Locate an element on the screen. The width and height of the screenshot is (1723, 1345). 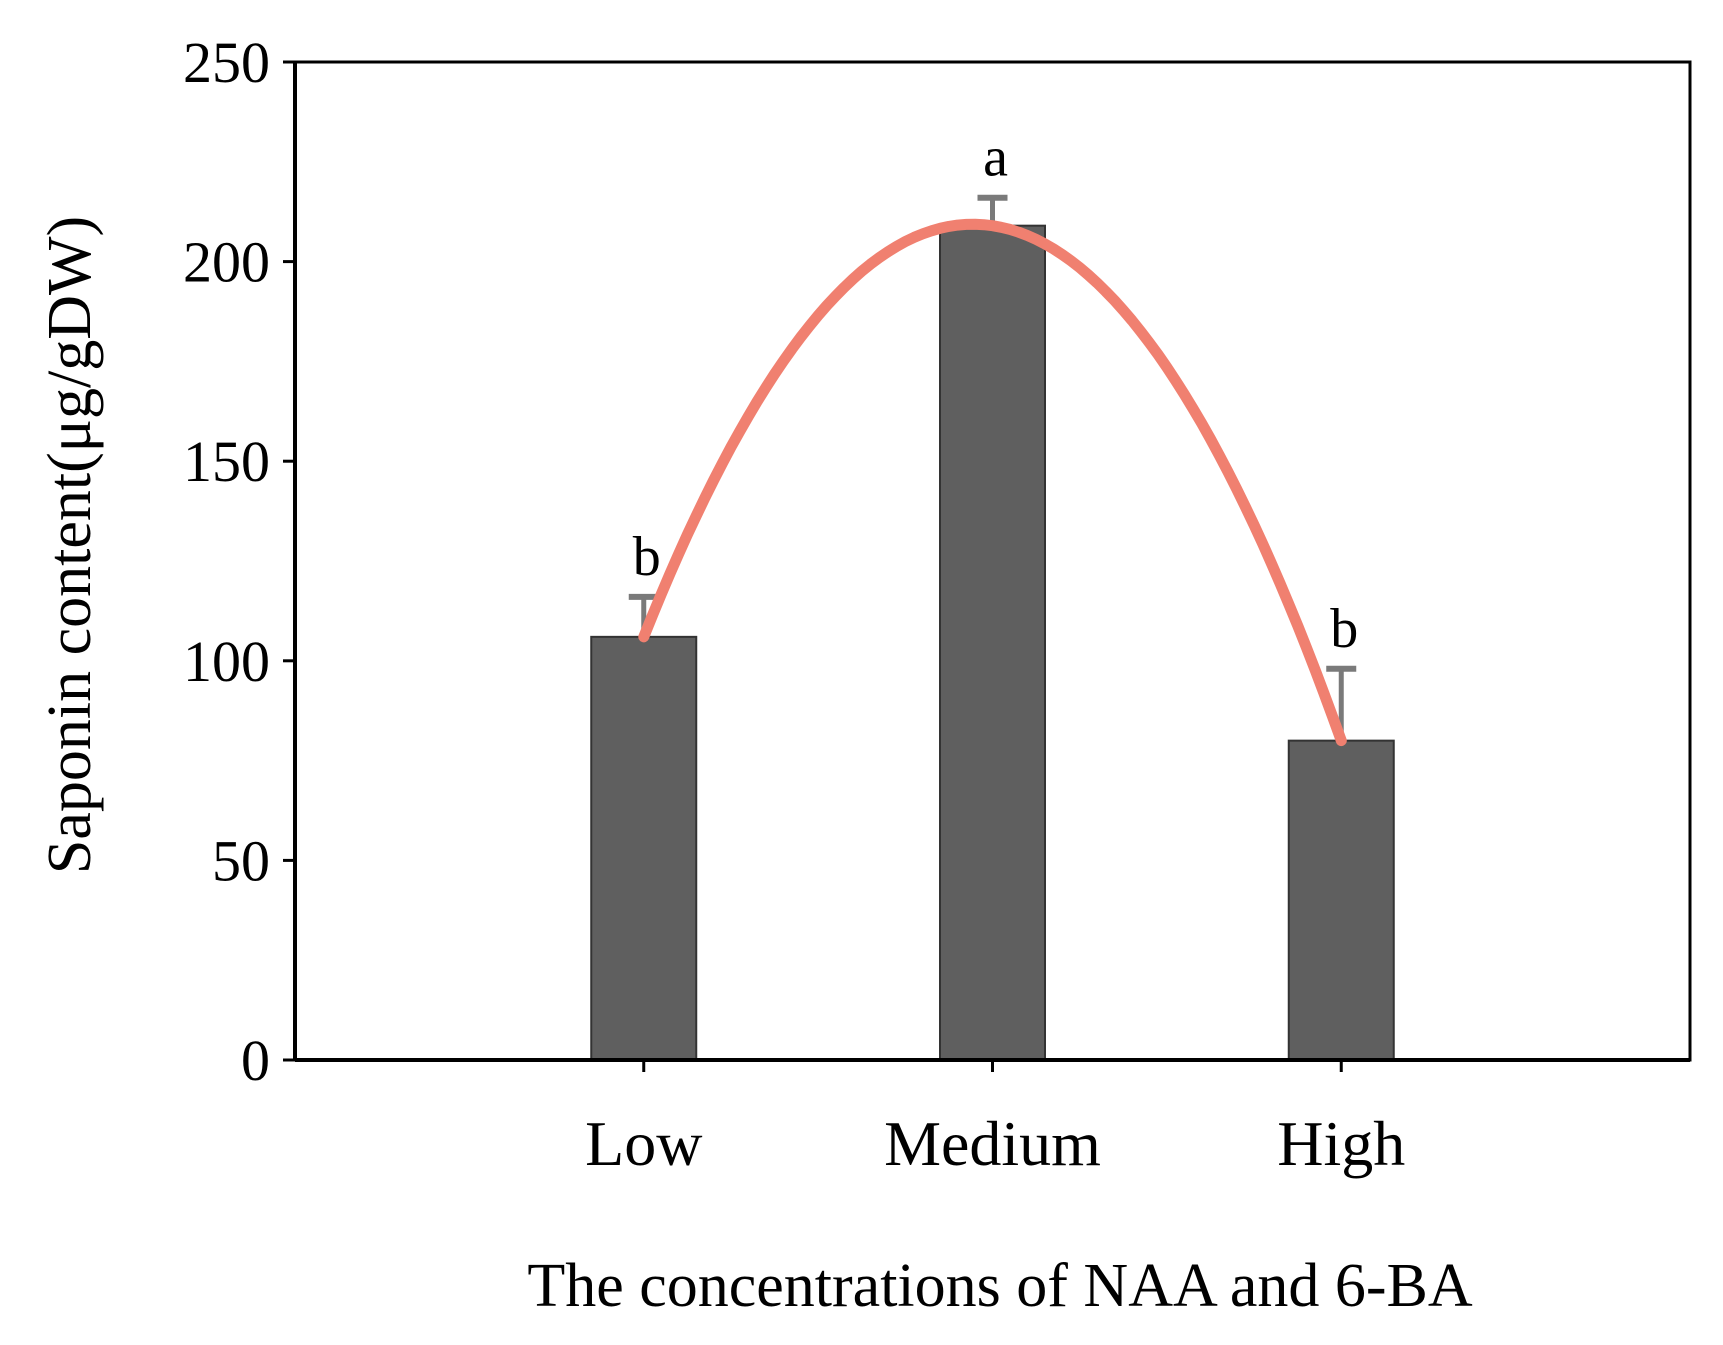
y-tick-label-250: 250 is located at coordinates (226, 62).